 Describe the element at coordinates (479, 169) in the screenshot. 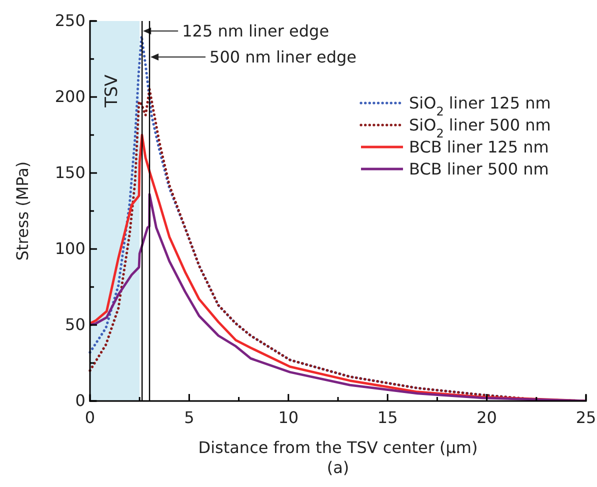

I see `legend-label: BCB liner 500 nm` at that location.